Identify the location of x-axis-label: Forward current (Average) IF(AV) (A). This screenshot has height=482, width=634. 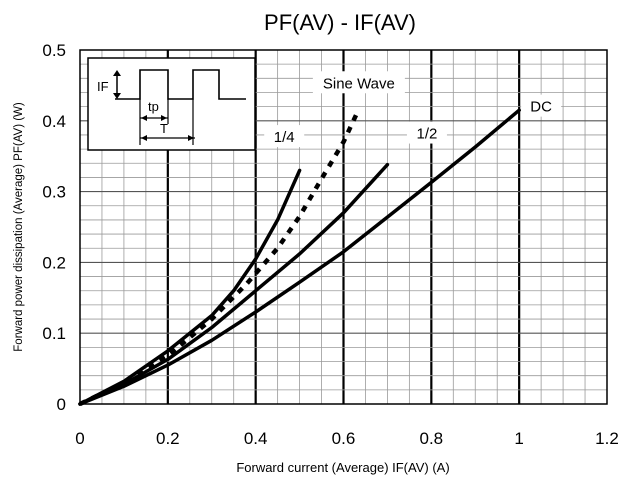
(342, 467).